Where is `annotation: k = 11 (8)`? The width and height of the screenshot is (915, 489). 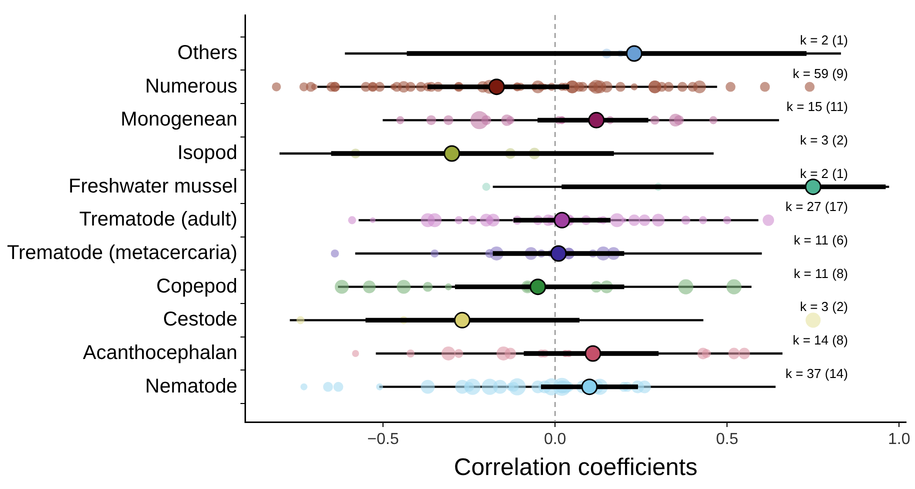
annotation: k = 11 (8) is located at coordinates (821, 273).